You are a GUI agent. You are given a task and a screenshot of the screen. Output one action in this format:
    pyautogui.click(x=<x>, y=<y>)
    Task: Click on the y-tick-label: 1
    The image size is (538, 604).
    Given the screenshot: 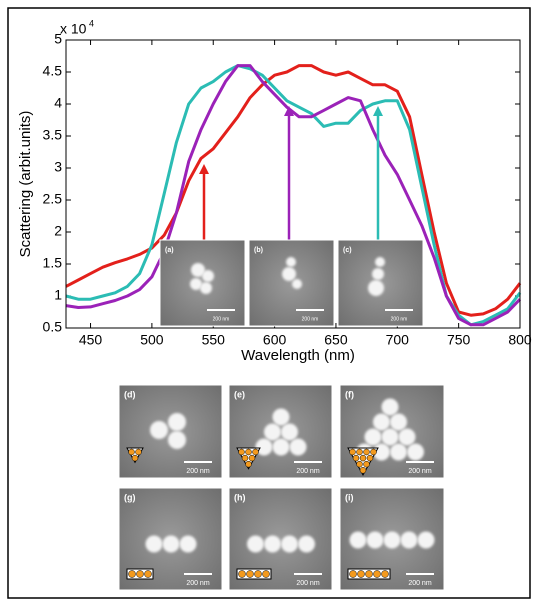 What is the action you would take?
    pyautogui.click(x=58, y=295)
    